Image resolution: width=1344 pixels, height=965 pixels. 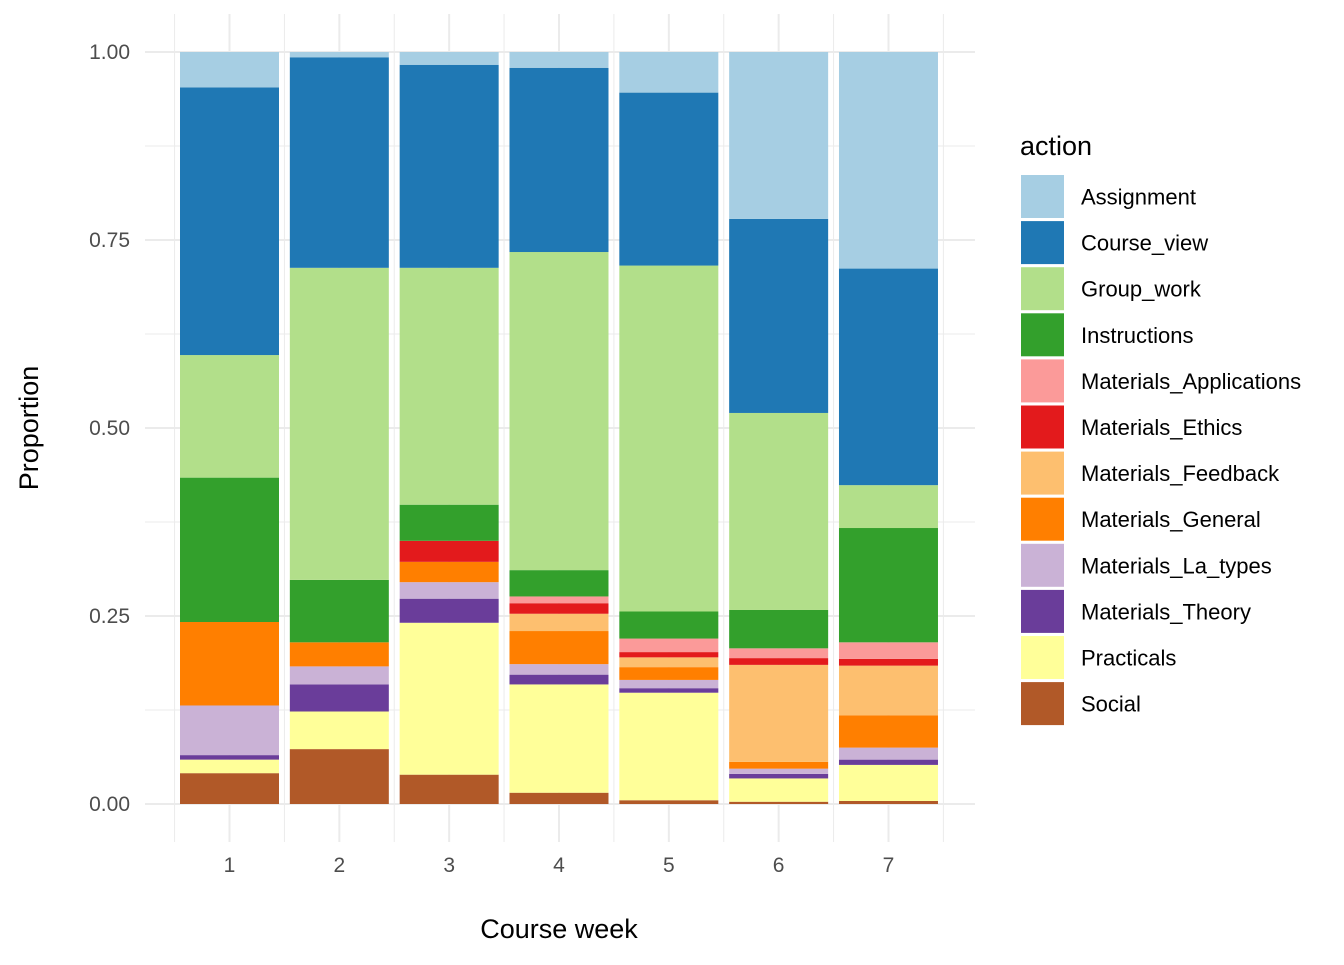 I want to click on legend-key-materials_general, so click(x=1042, y=519).